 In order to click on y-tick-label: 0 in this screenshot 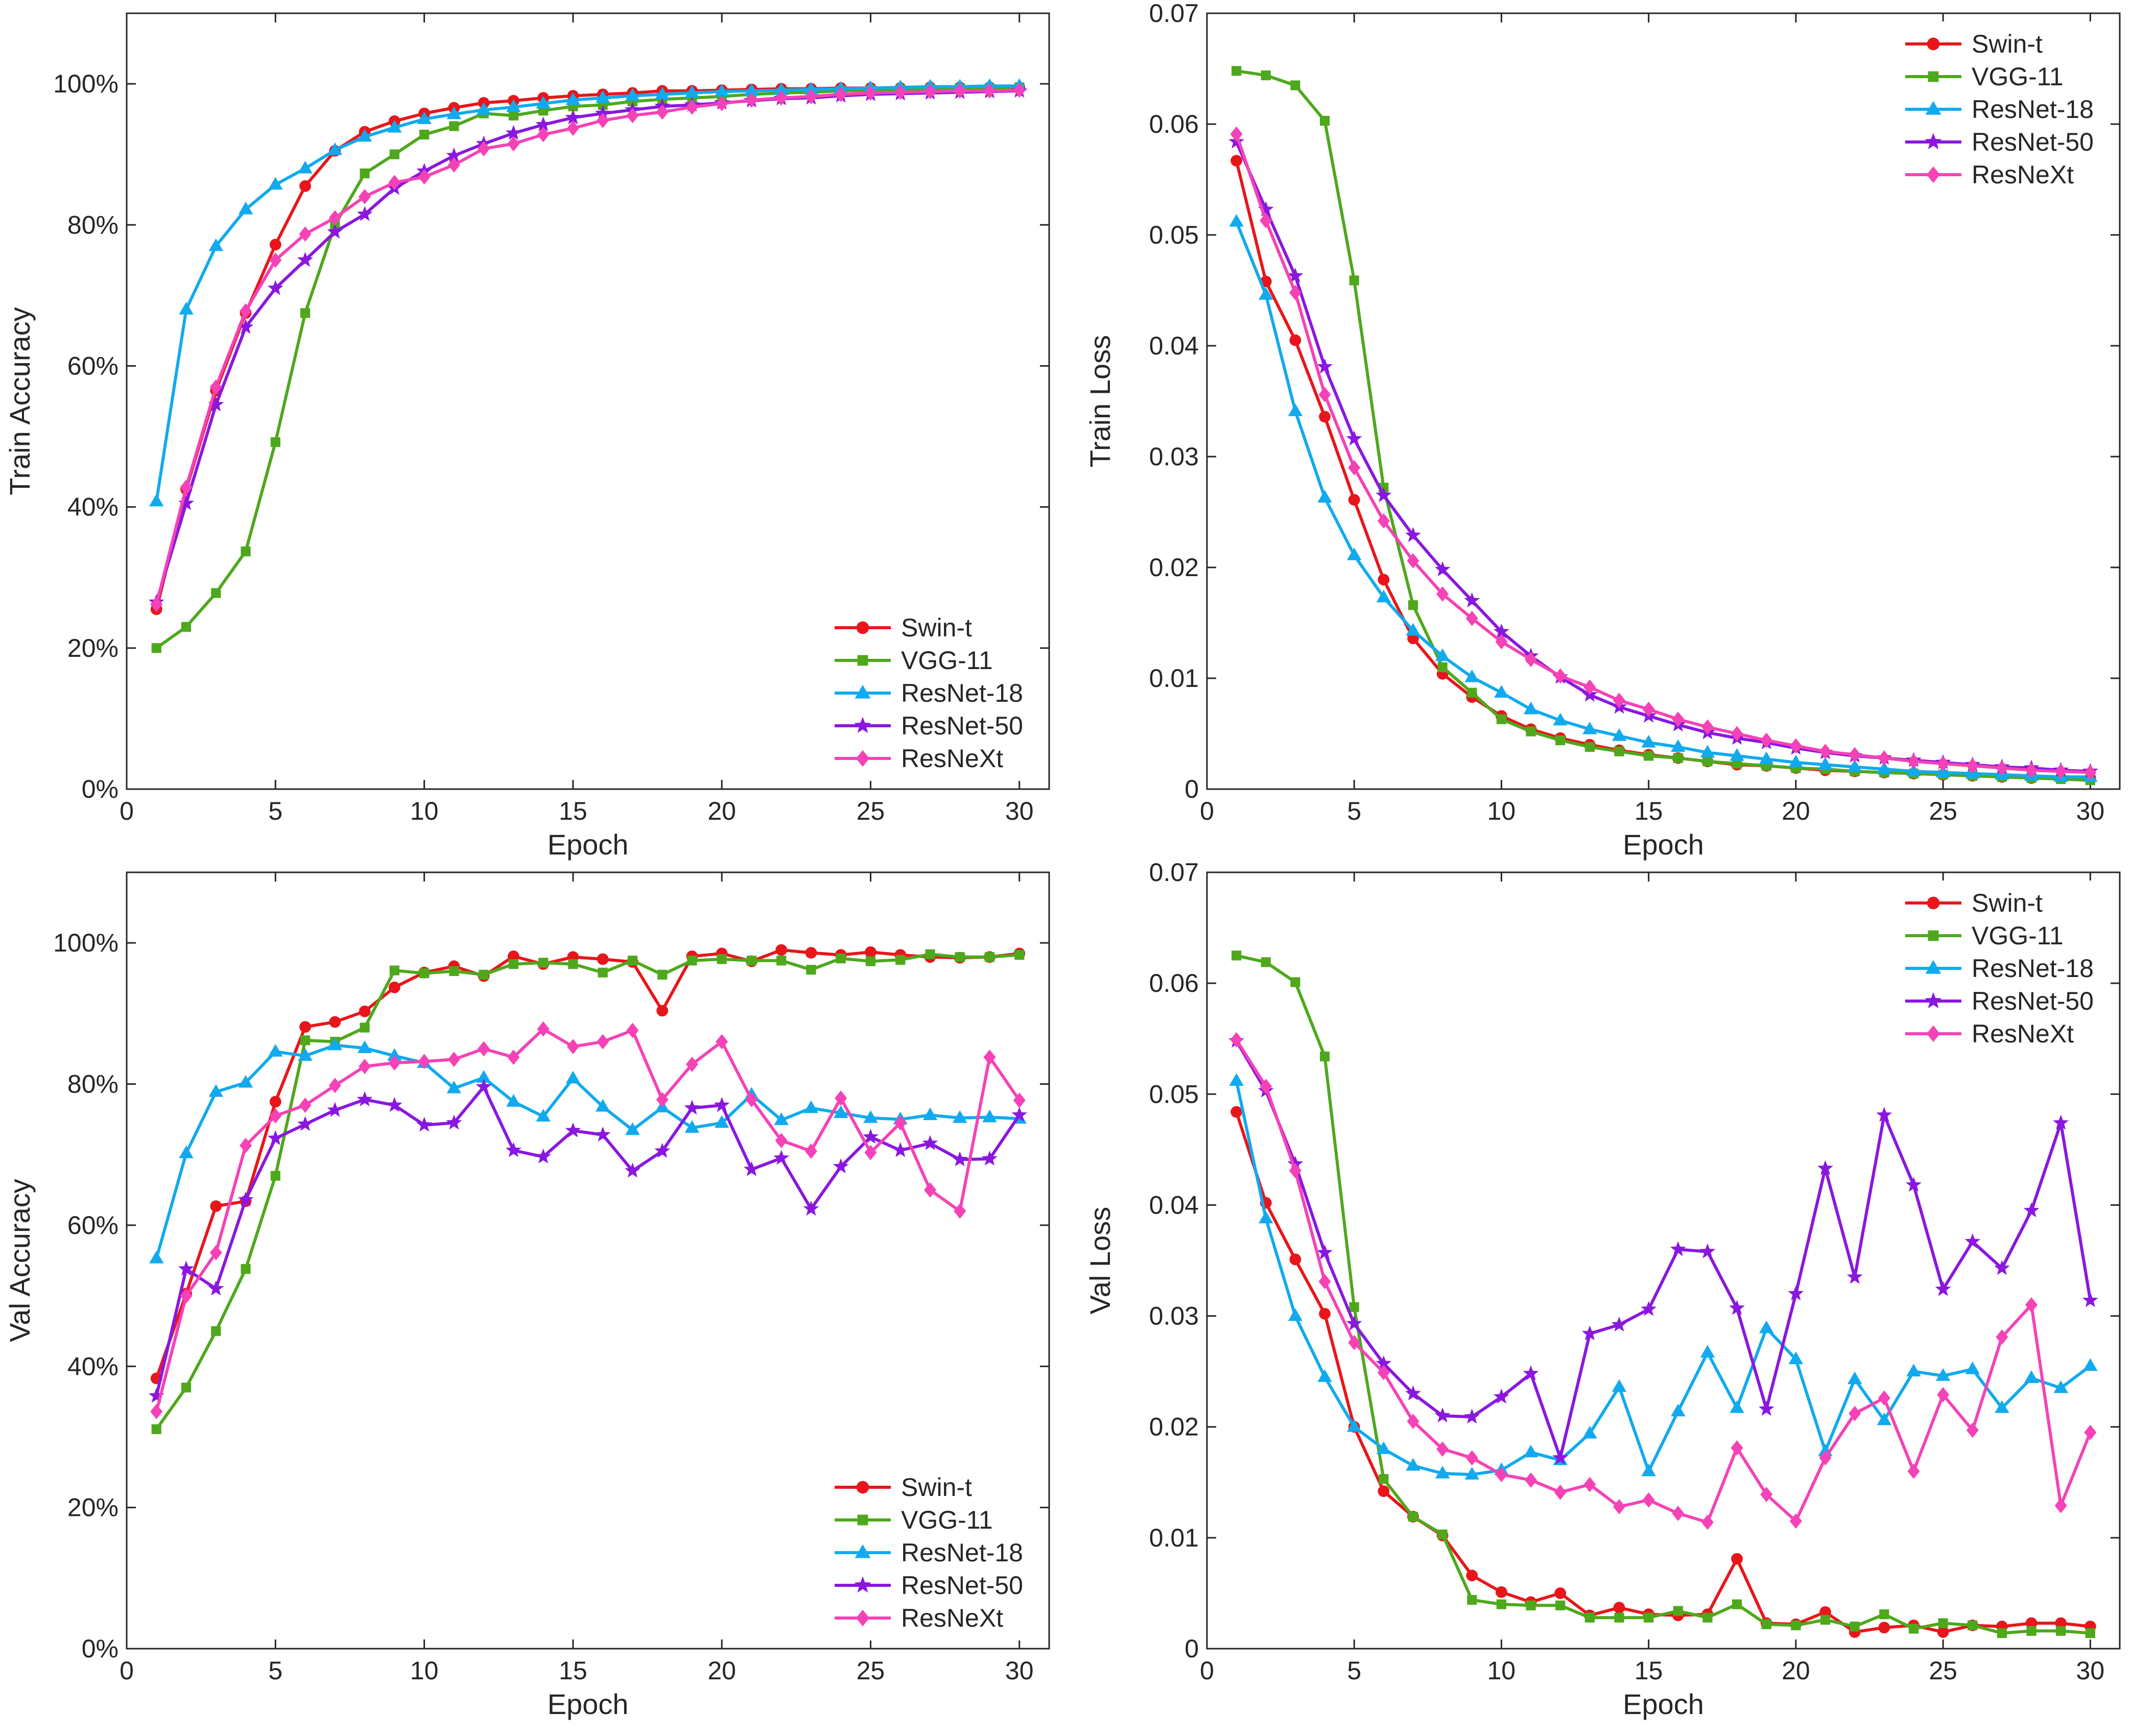, I will do `click(1192, 789)`.